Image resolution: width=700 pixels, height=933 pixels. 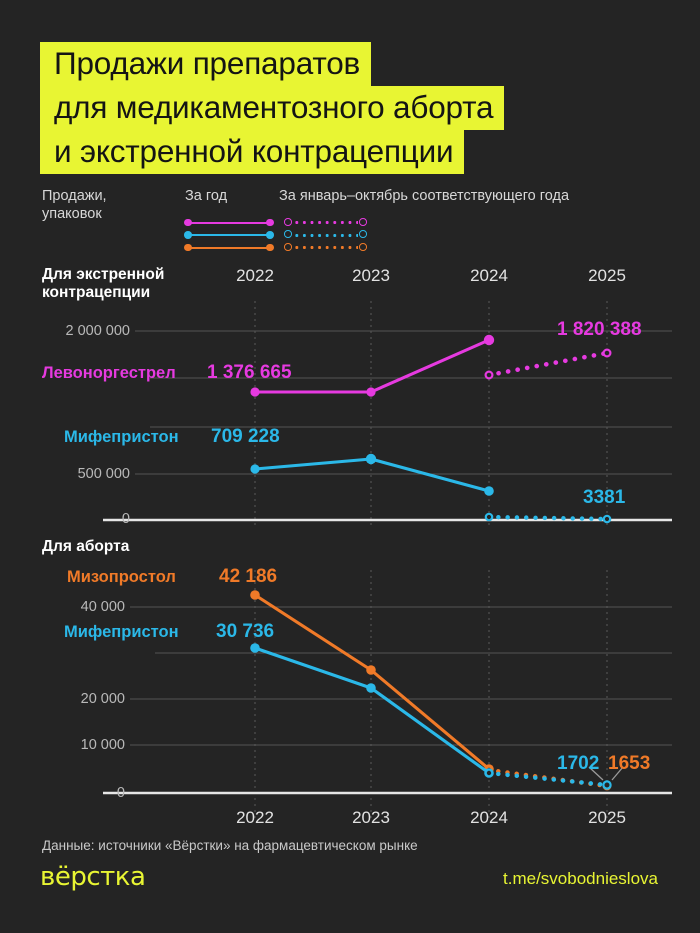 I want to click on point-levonorgestrel-2023, so click(x=371, y=392).